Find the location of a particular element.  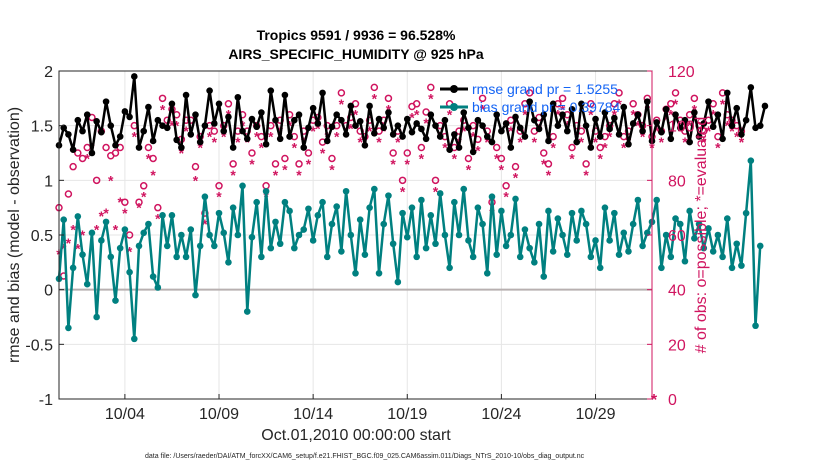

x-tick-label: 10/29 is located at coordinates (596, 414).